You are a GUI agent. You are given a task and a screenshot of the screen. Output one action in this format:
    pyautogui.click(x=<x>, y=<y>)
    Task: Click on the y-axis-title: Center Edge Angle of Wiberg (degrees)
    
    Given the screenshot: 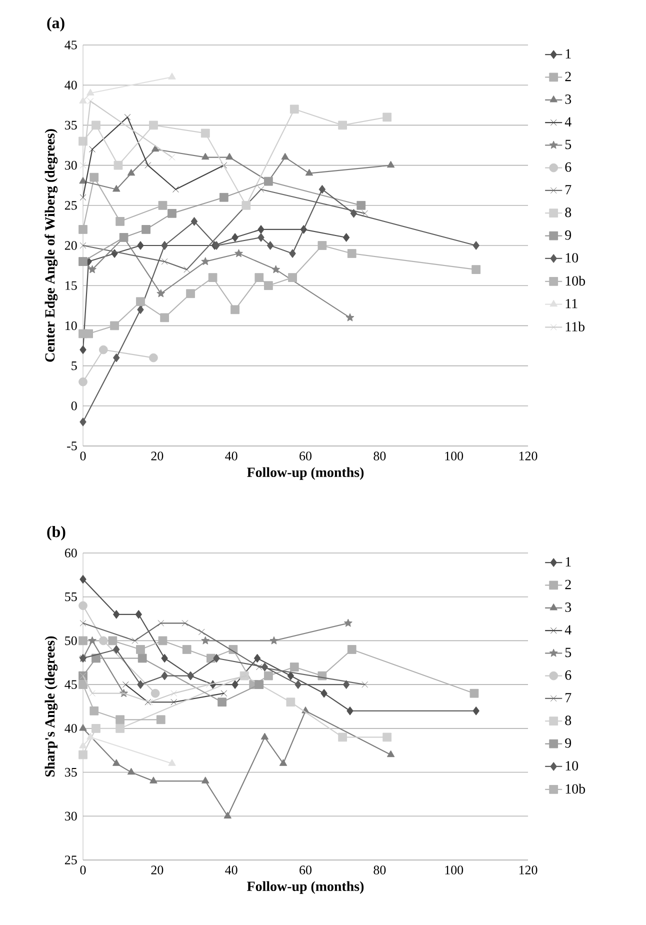 What is the action you would take?
    pyautogui.click(x=51, y=245)
    